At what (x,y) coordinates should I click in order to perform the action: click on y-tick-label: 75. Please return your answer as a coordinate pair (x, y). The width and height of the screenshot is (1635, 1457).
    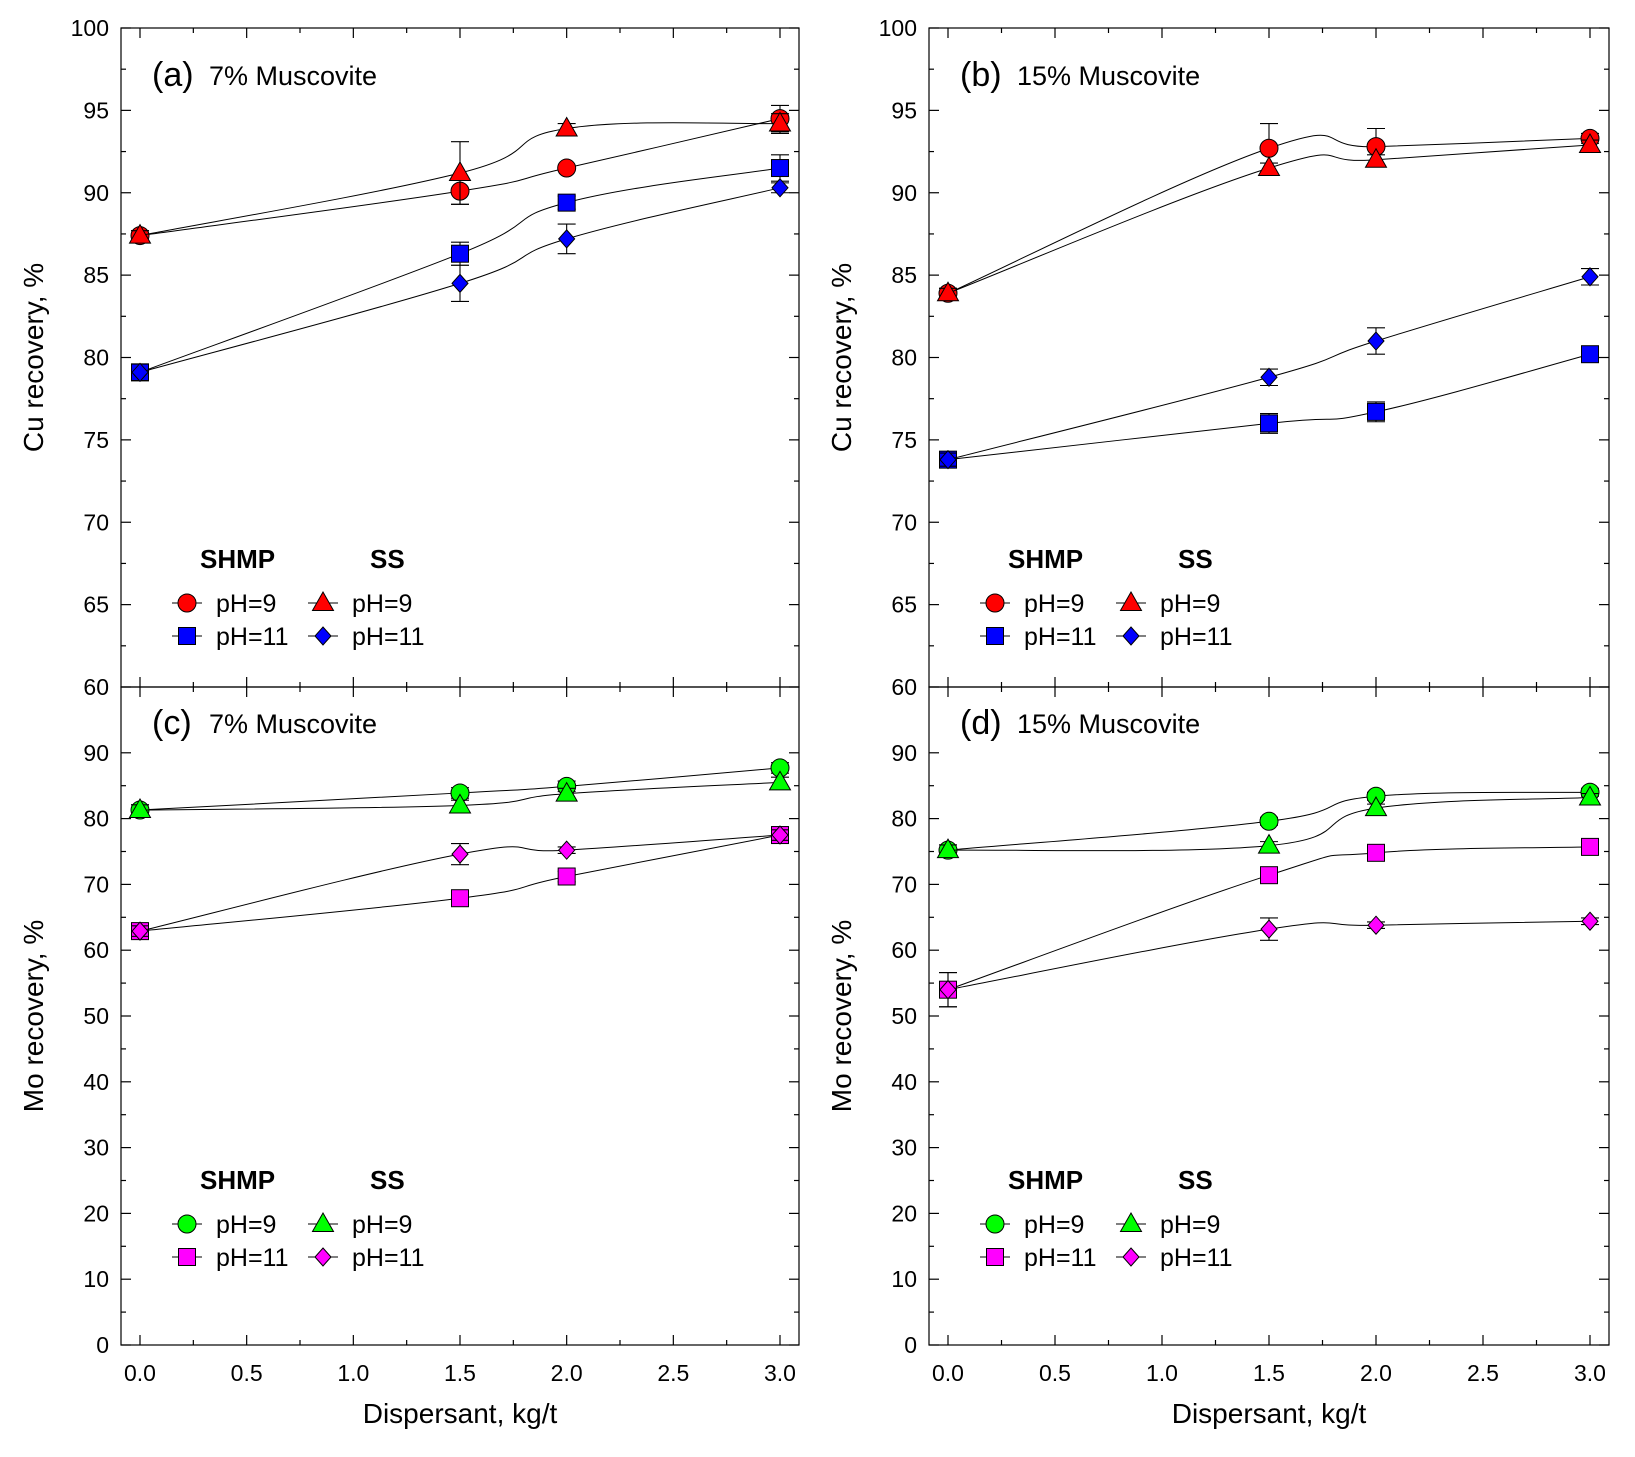
    Looking at the image, I should click on (96, 440).